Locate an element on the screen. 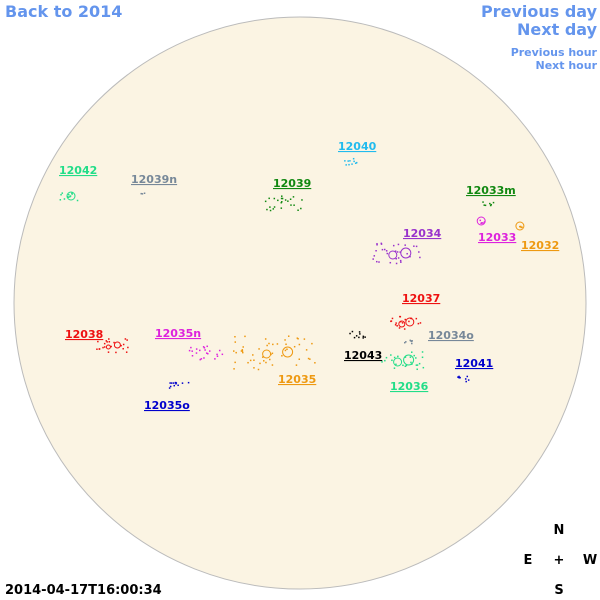 Image resolution: width=600 pixels, height=600 pixels. active-region: 12034o is located at coordinates (439, 337).